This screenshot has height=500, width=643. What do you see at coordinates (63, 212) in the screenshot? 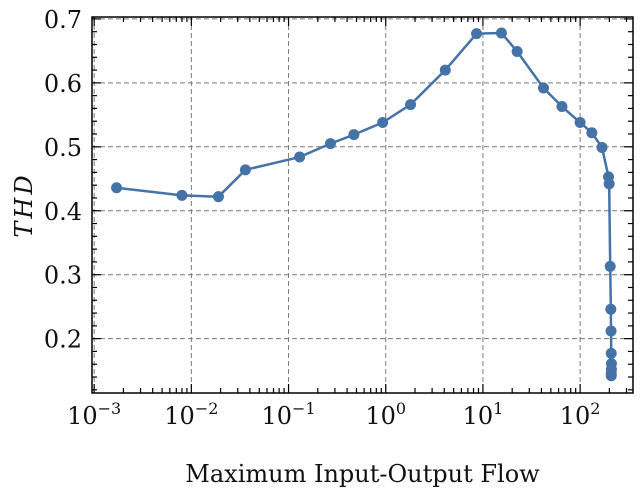
I see `y-tick-label: 0.4` at bounding box center [63, 212].